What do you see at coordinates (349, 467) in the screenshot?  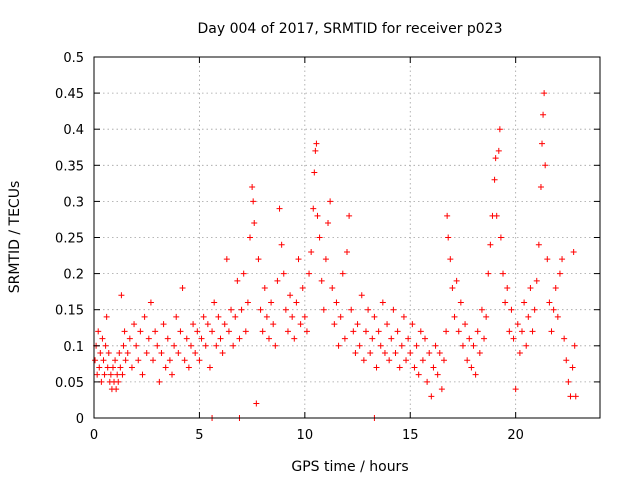 I see `x-axis-label: GPS time / hours` at bounding box center [349, 467].